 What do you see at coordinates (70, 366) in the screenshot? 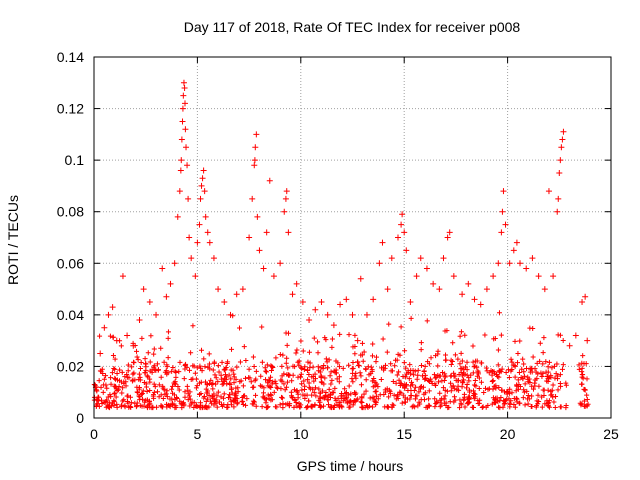
I see `y-tick-label: 0.02` at bounding box center [70, 366].